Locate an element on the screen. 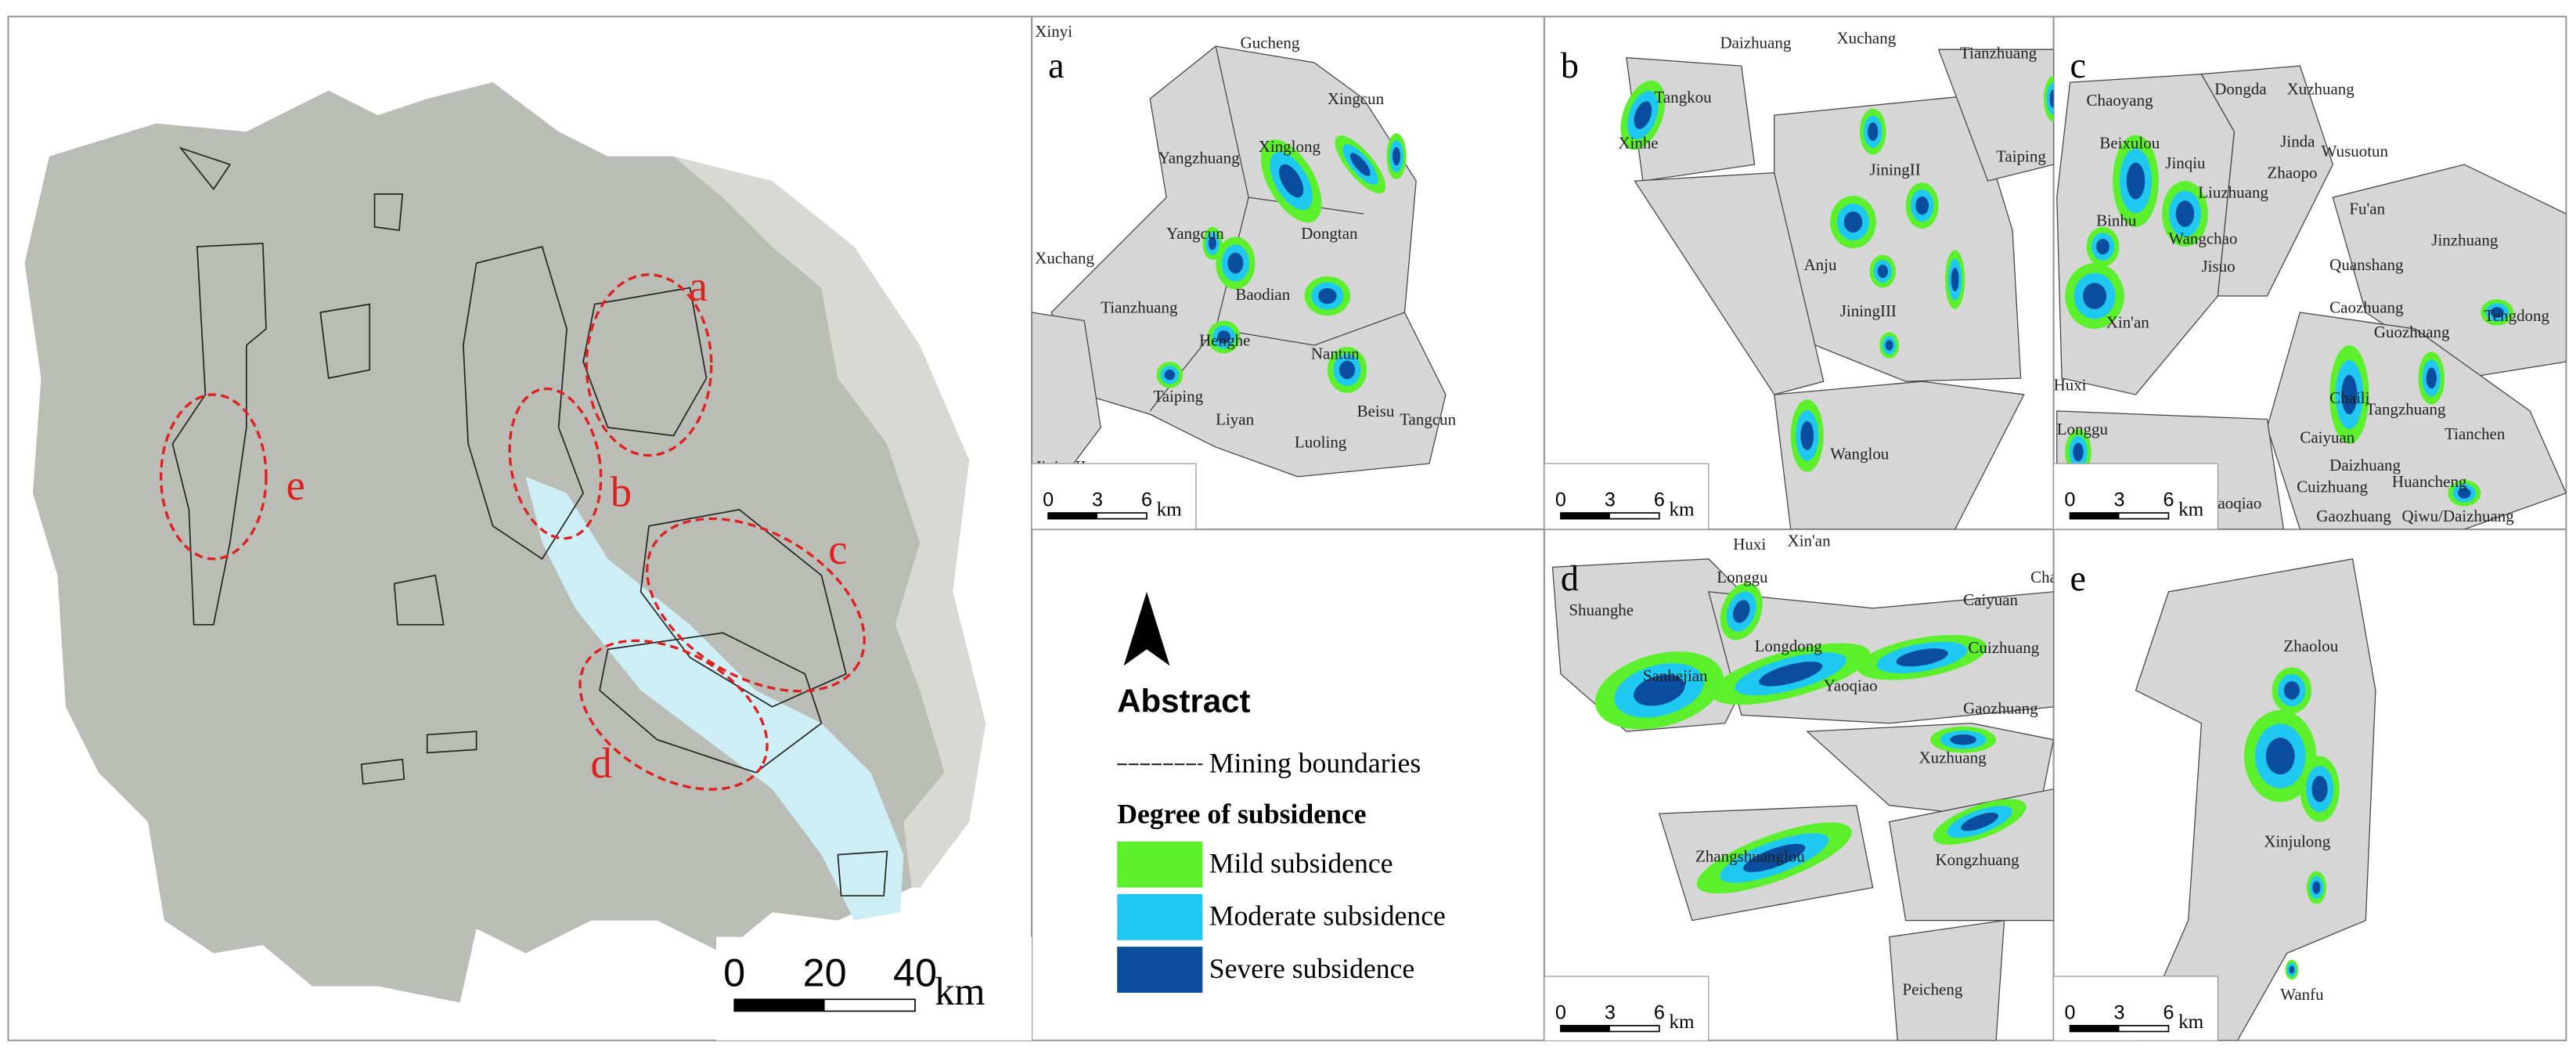 This screenshot has height=1057, width=2576. place-label: Daizhuang is located at coordinates (1755, 43).